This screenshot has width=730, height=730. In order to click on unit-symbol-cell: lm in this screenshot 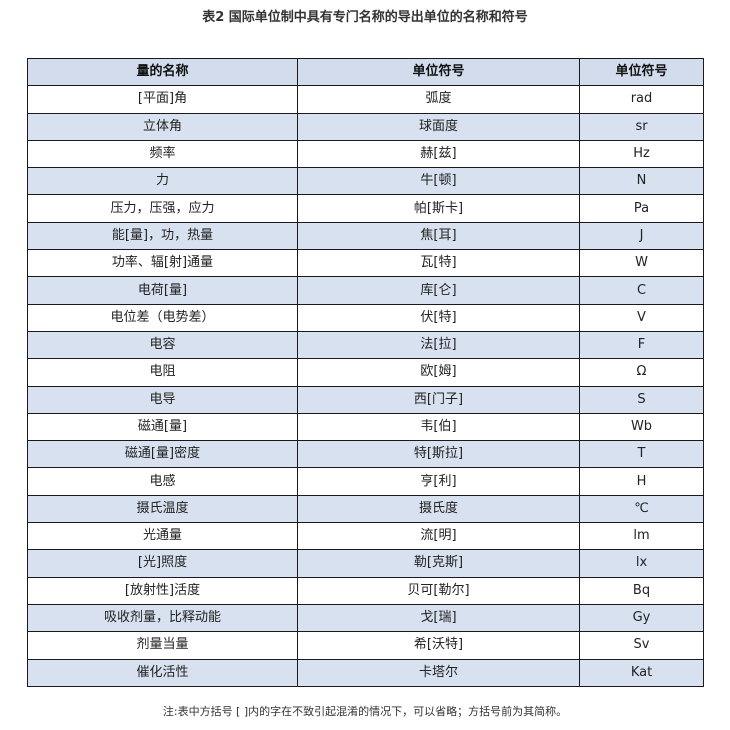, I will do `click(641, 536)`.